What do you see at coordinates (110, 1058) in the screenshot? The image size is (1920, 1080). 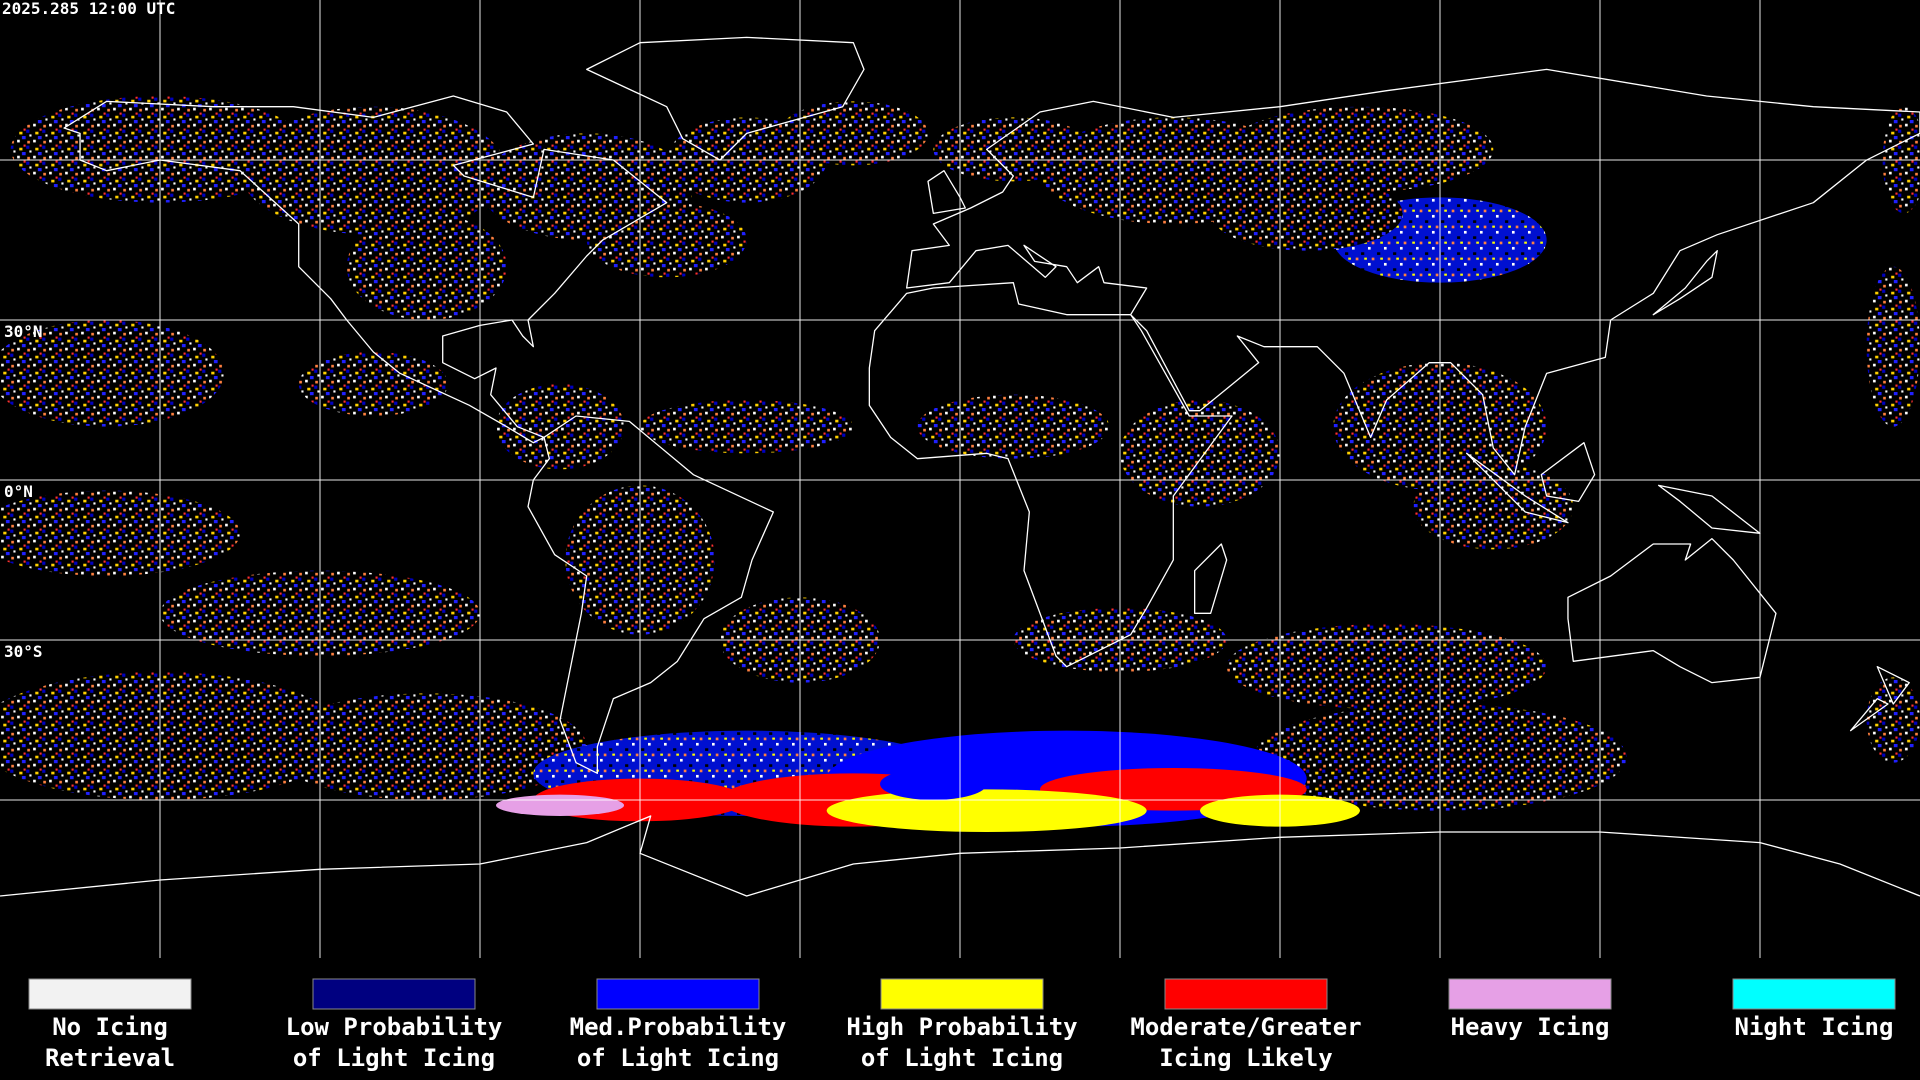 I see `legend-label: Retrieval` at bounding box center [110, 1058].